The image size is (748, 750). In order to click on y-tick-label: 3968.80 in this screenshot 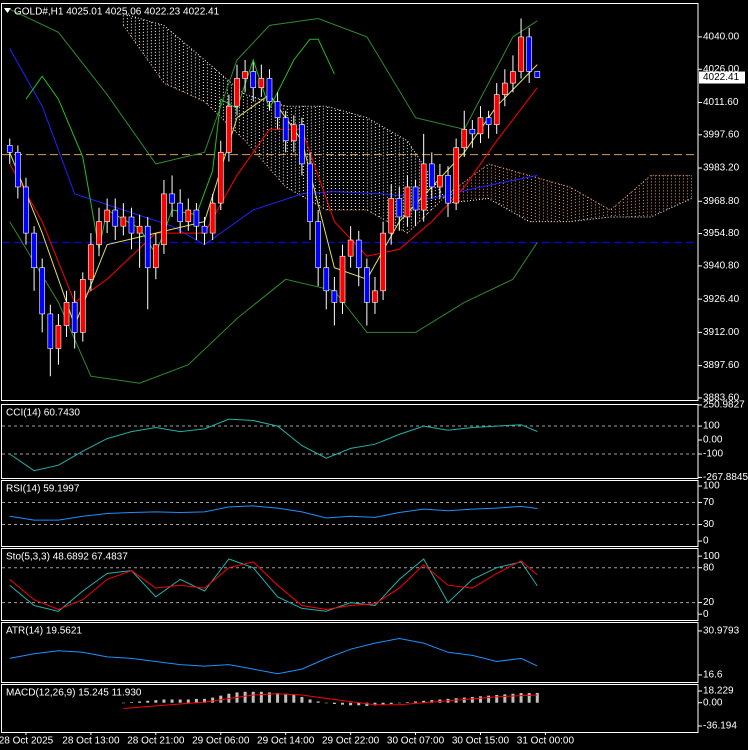, I will do `click(721, 201)`.